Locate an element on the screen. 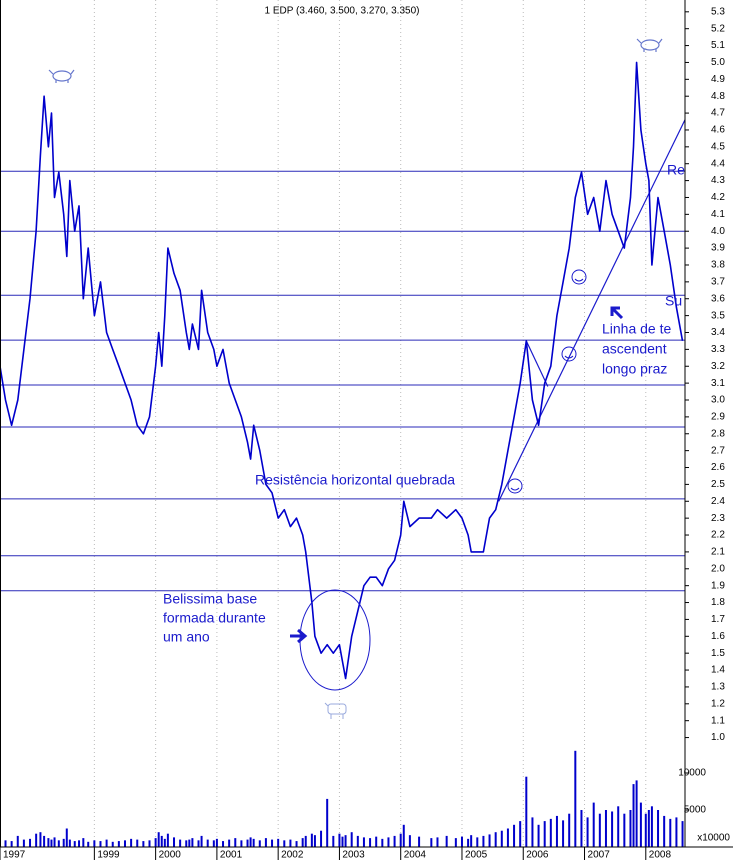 This screenshot has height=860, width=733. x-tick-label: 2001 is located at coordinates (231, 855).